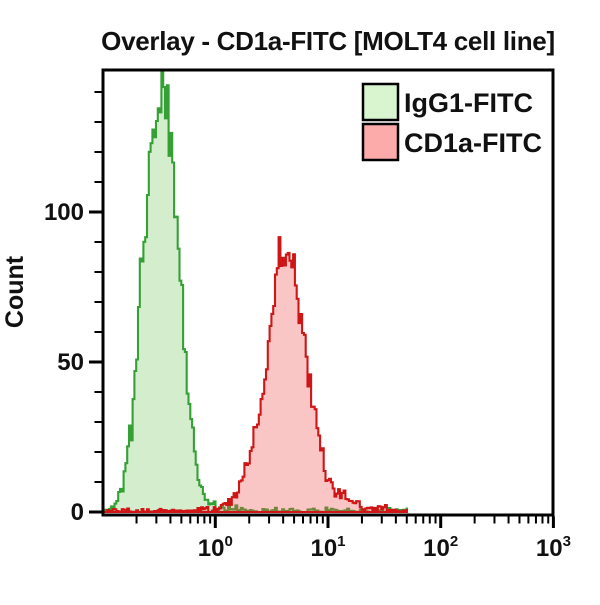 The image size is (600, 605). Describe the element at coordinates (553, 547) in the screenshot. I see `x-tick-label: 10³` at that location.